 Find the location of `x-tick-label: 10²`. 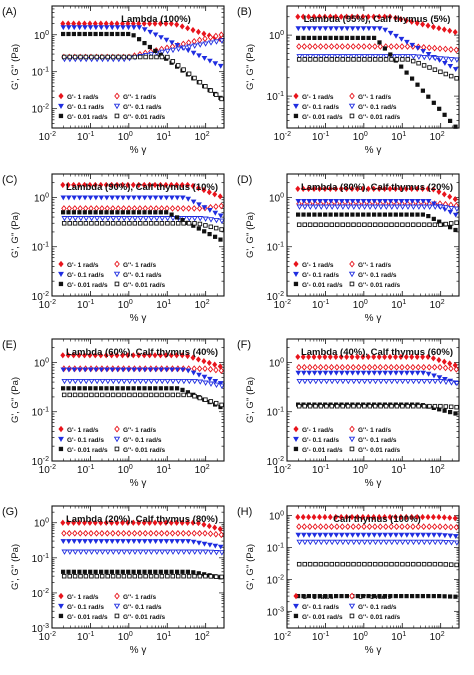

x-tick-label: 10² is located at coordinates (202, 137).